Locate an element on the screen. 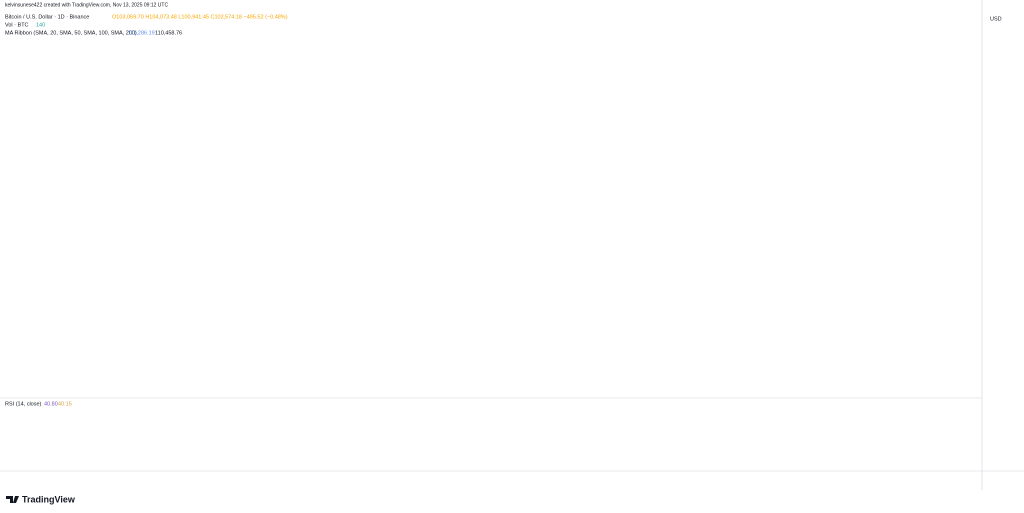 The width and height of the screenshot is (1024, 513). rsi-value: 40.15 is located at coordinates (65, 404).